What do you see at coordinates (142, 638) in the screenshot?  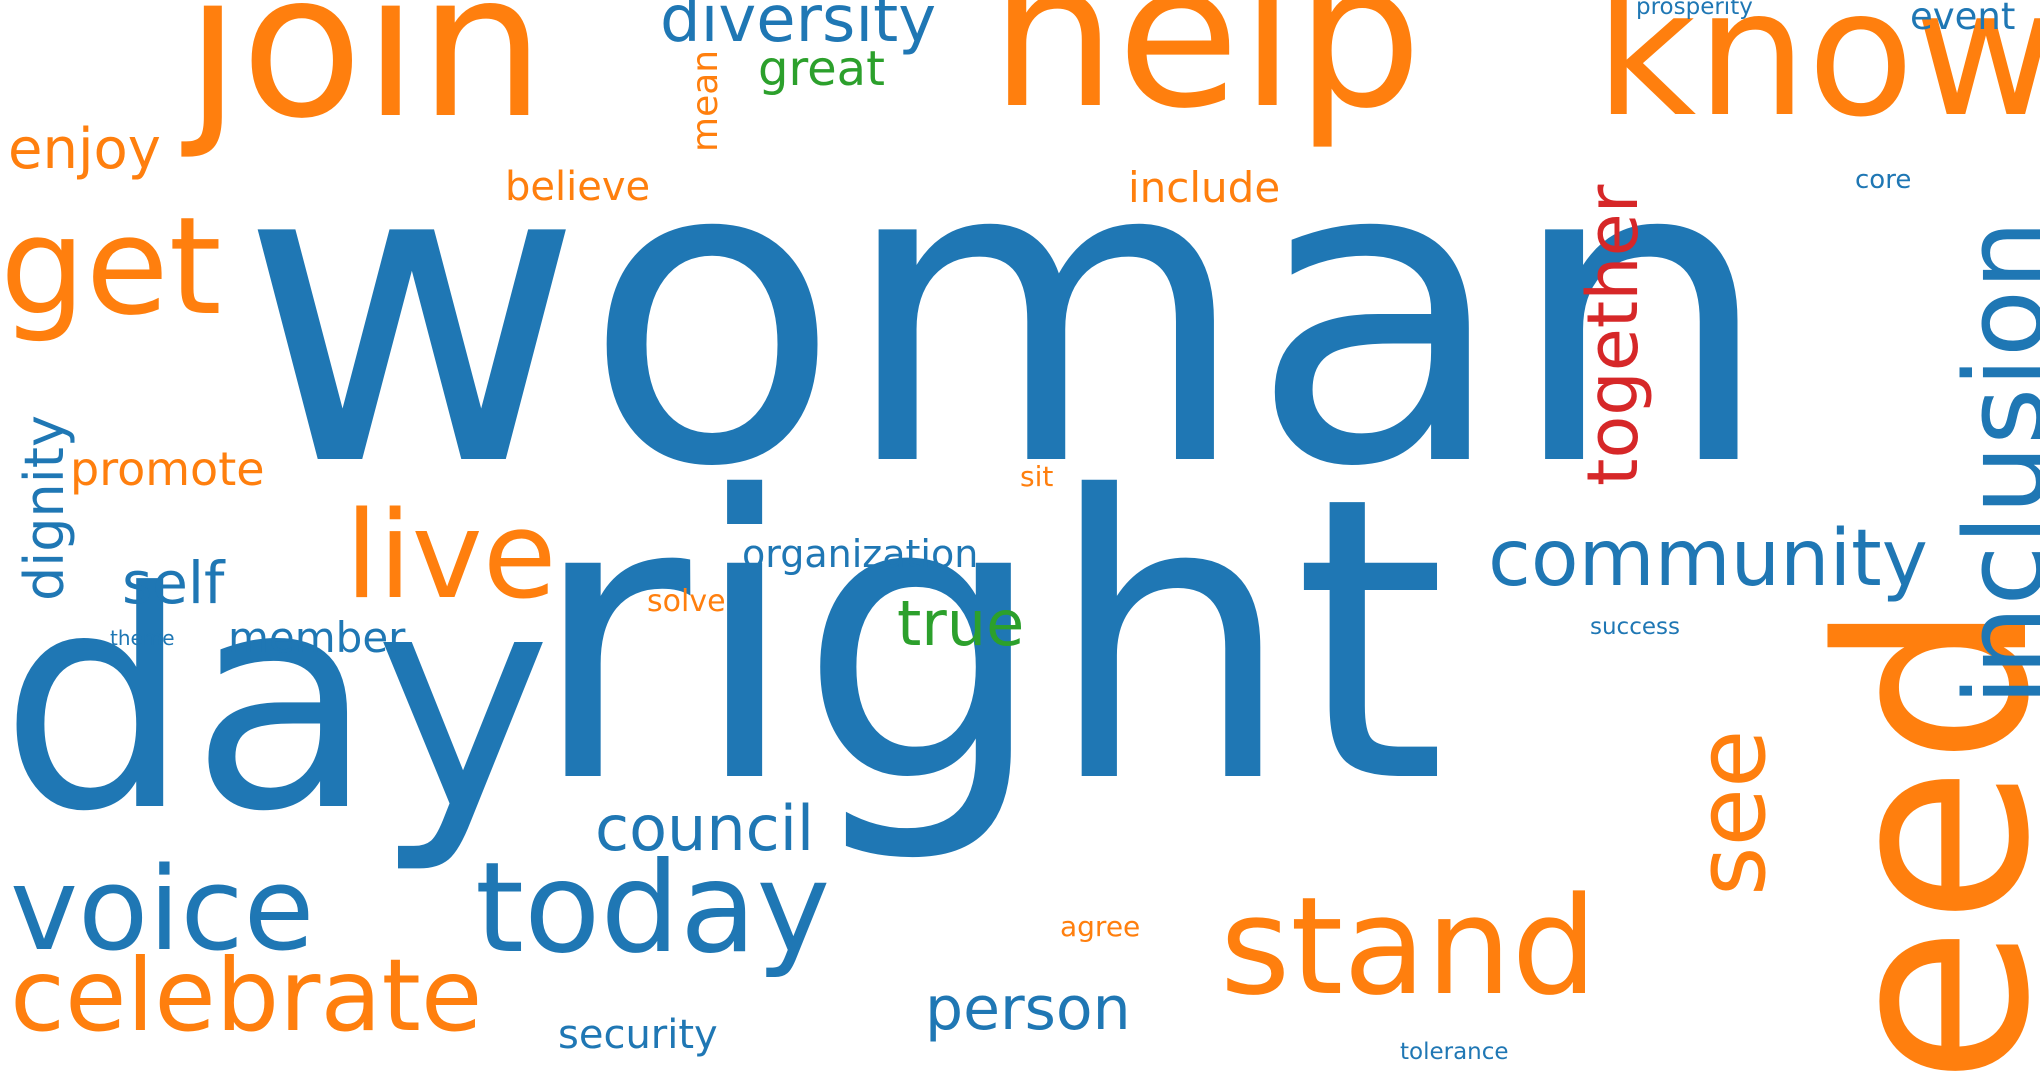 I see `word-theme: theme` at bounding box center [142, 638].